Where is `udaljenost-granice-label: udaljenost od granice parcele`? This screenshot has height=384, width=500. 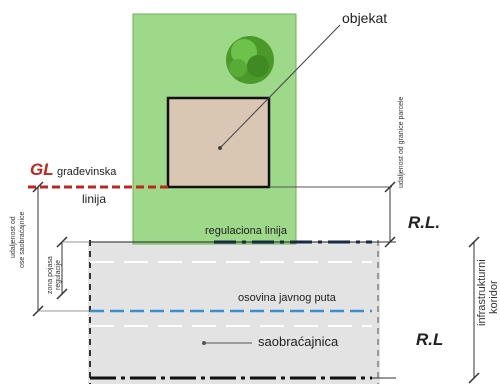
udaljenost-granice-label: udaljenost od granice parcele is located at coordinates (401, 142).